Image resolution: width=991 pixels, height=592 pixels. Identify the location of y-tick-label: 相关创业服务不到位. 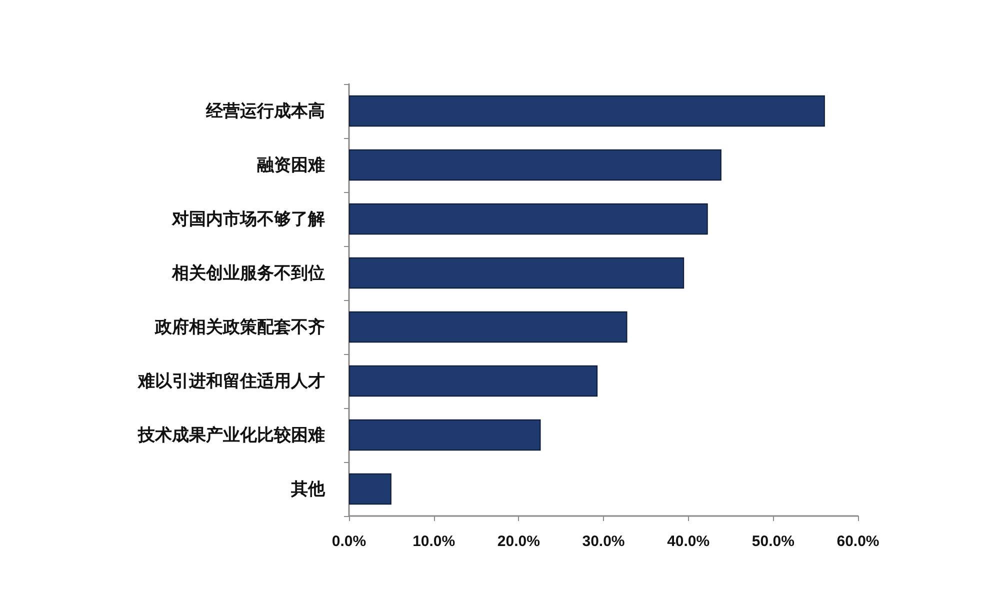
(248, 273).